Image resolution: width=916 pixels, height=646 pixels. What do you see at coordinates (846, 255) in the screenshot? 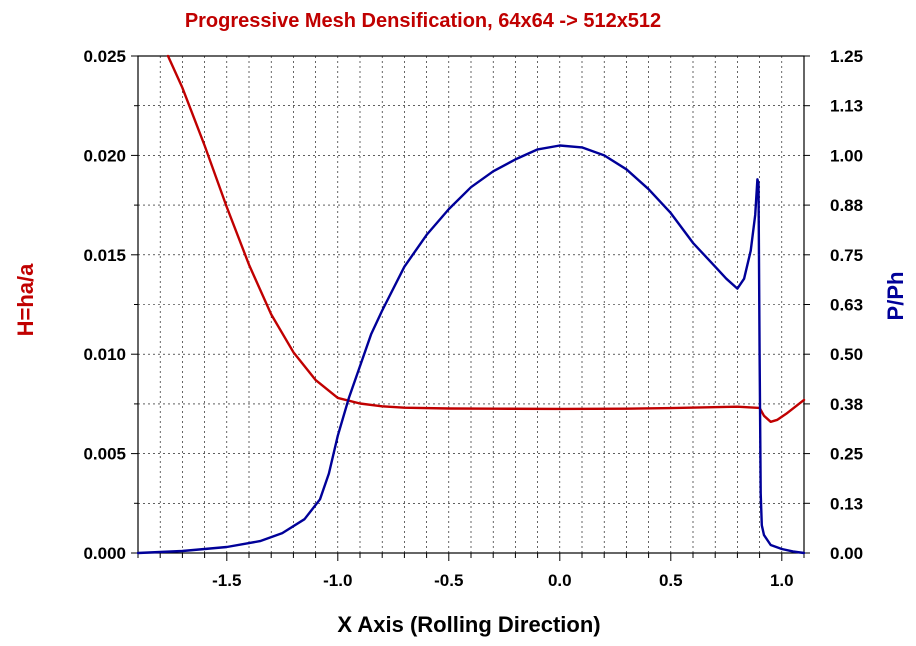
I see `right-y-tick-label: 0.75` at bounding box center [846, 255].